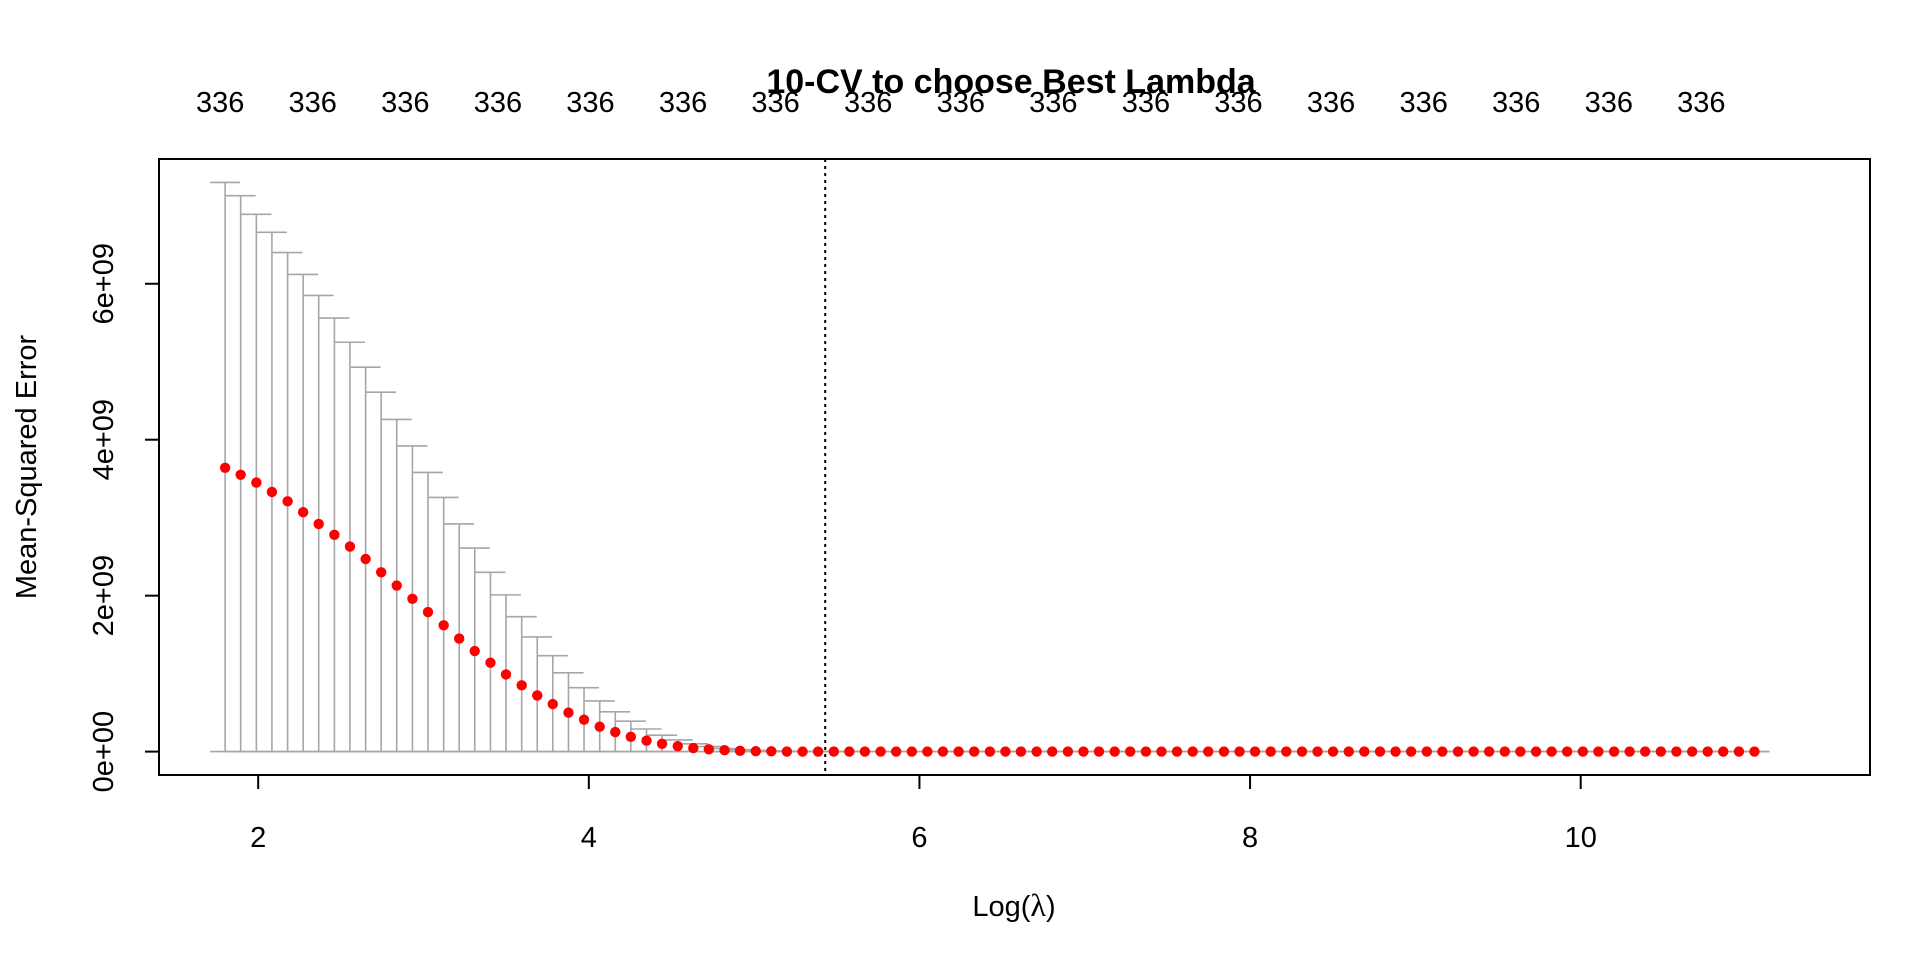  I want to click on chart-title: 10-CV to choose Best Lambda, so click(1011, 82).